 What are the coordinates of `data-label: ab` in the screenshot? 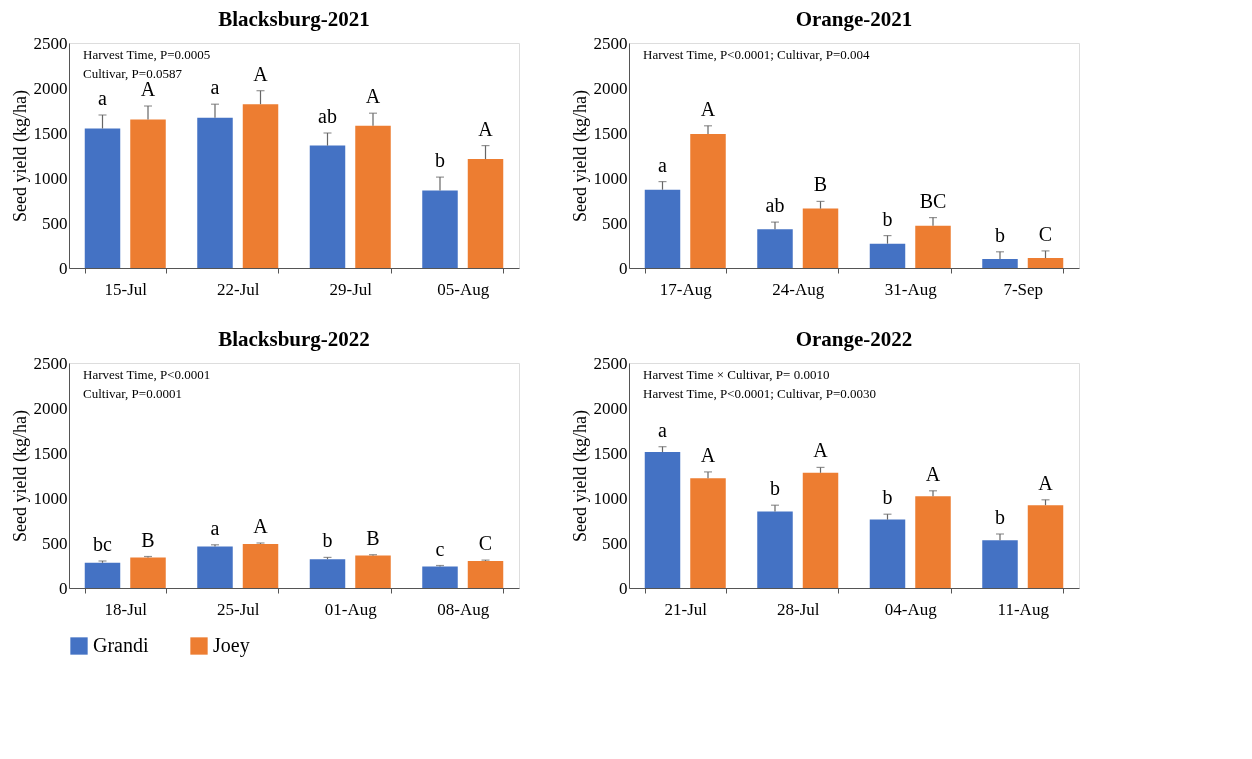 It's located at (327, 116).